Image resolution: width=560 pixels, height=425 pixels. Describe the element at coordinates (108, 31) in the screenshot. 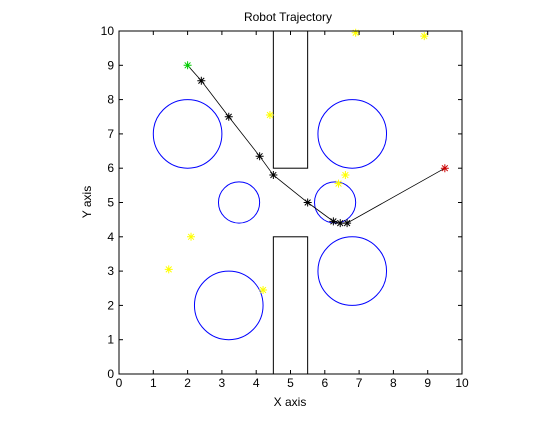

I see `y-tick-label-10: 10` at that location.